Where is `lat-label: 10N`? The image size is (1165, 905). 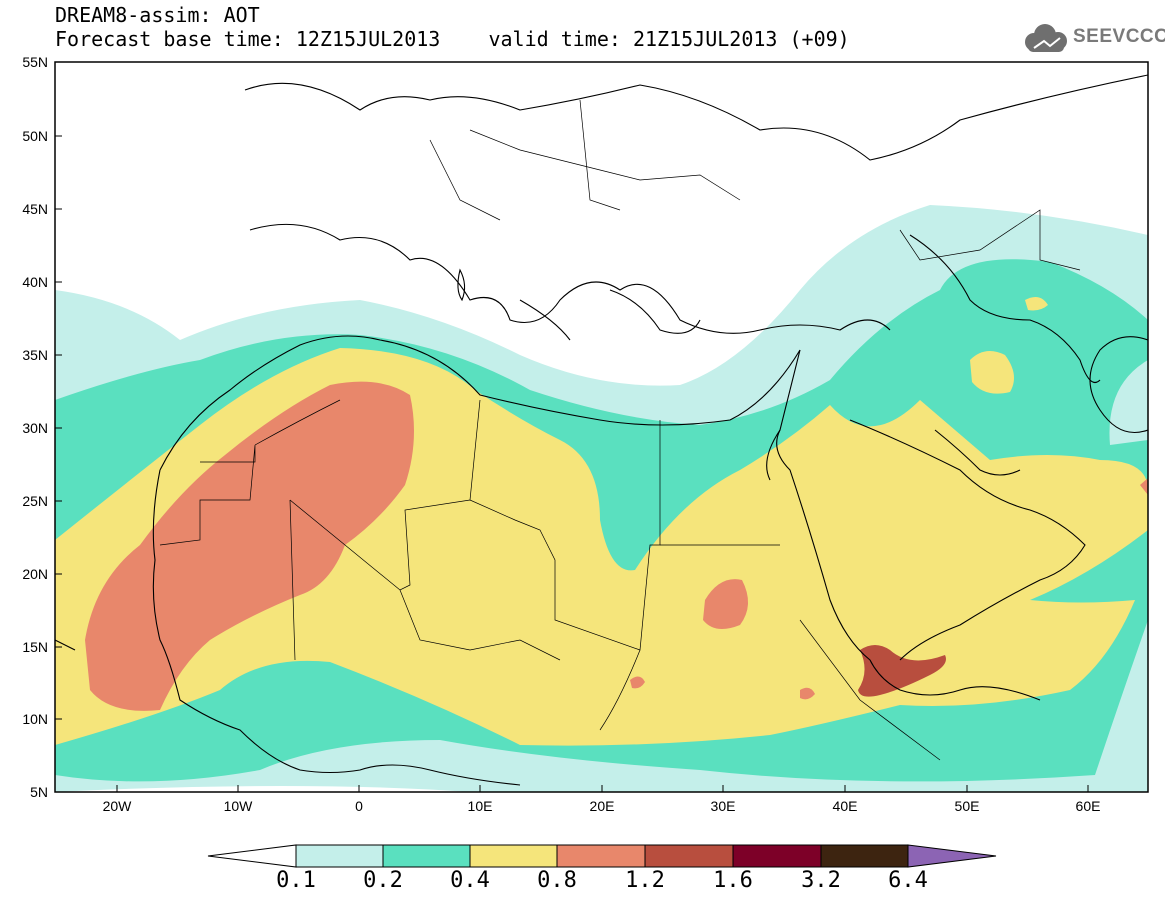 lat-label: 10N is located at coordinates (35, 719).